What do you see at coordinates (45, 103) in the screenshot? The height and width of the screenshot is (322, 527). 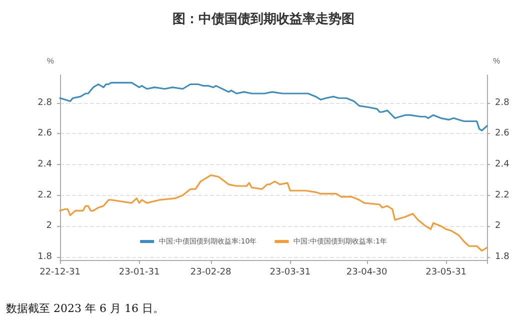 I see `y-tick-label: 2.8` at bounding box center [45, 103].